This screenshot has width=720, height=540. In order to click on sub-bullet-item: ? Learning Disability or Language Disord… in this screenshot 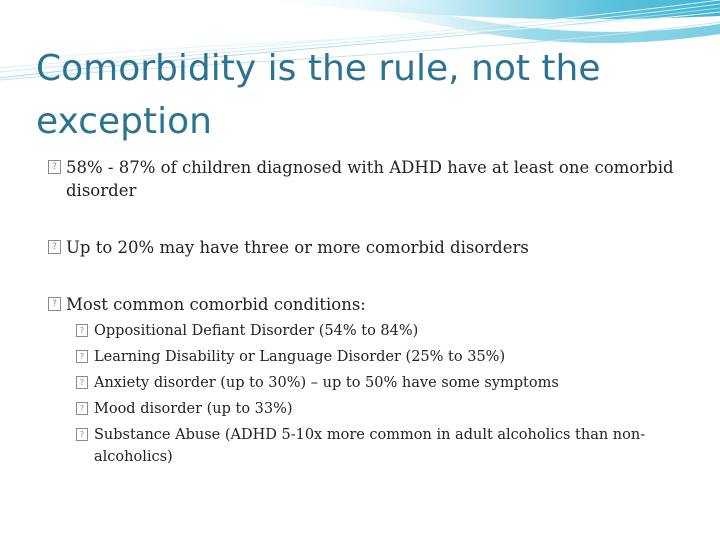, I will do `click(382, 357)`.